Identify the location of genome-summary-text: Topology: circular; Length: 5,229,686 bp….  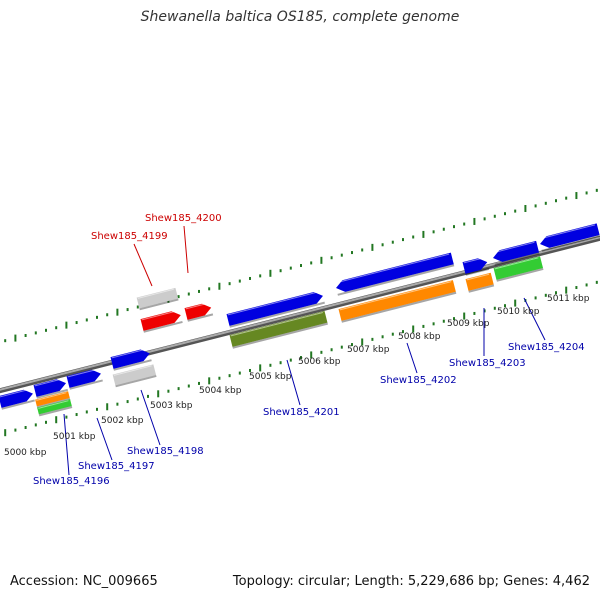
(411, 581).